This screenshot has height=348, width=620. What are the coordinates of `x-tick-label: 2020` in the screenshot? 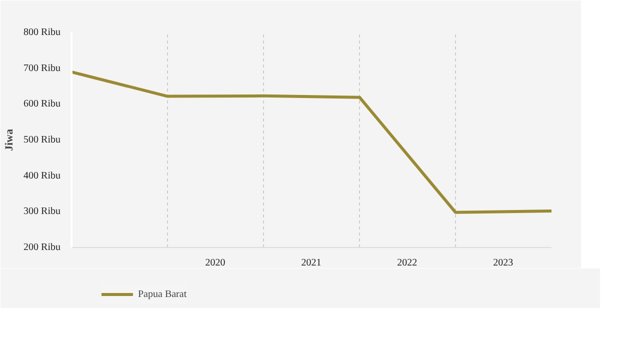 It's located at (215, 263).